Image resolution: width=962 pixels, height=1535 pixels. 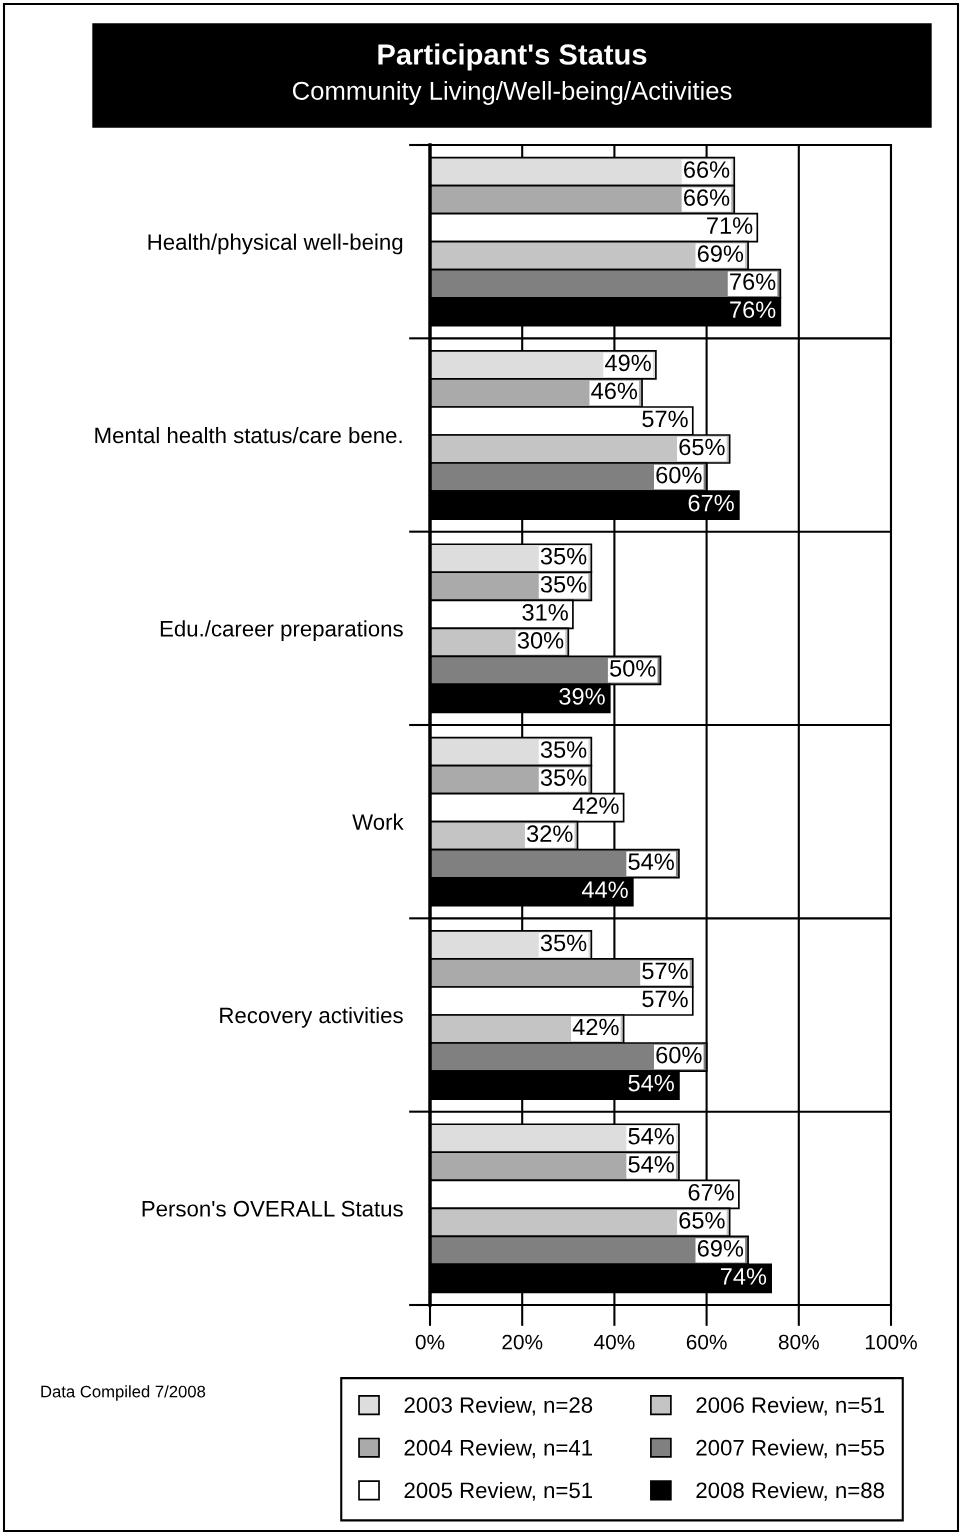 What do you see at coordinates (628, 363) in the screenshot?
I see `data-label: 49%` at bounding box center [628, 363].